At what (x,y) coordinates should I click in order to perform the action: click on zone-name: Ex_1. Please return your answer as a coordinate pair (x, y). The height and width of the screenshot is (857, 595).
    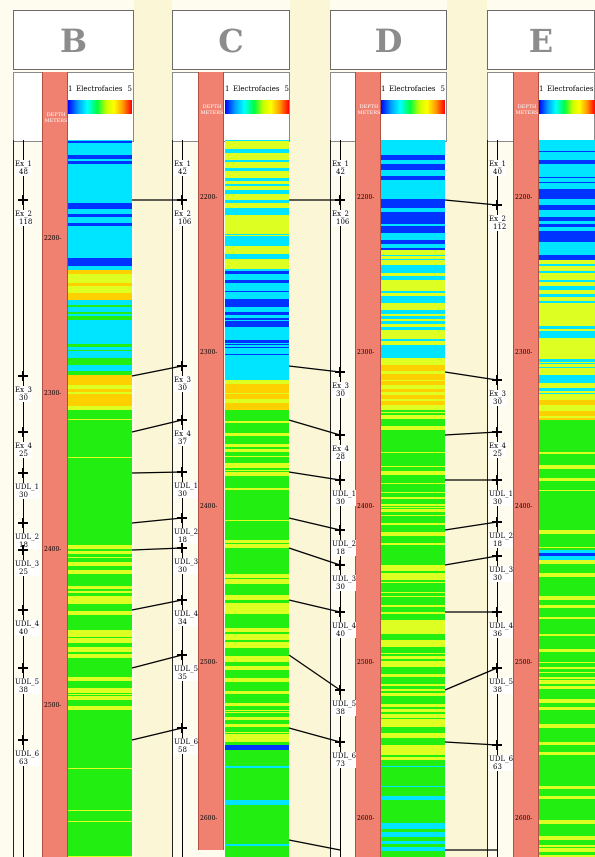
    Looking at the image, I should click on (341, 164).